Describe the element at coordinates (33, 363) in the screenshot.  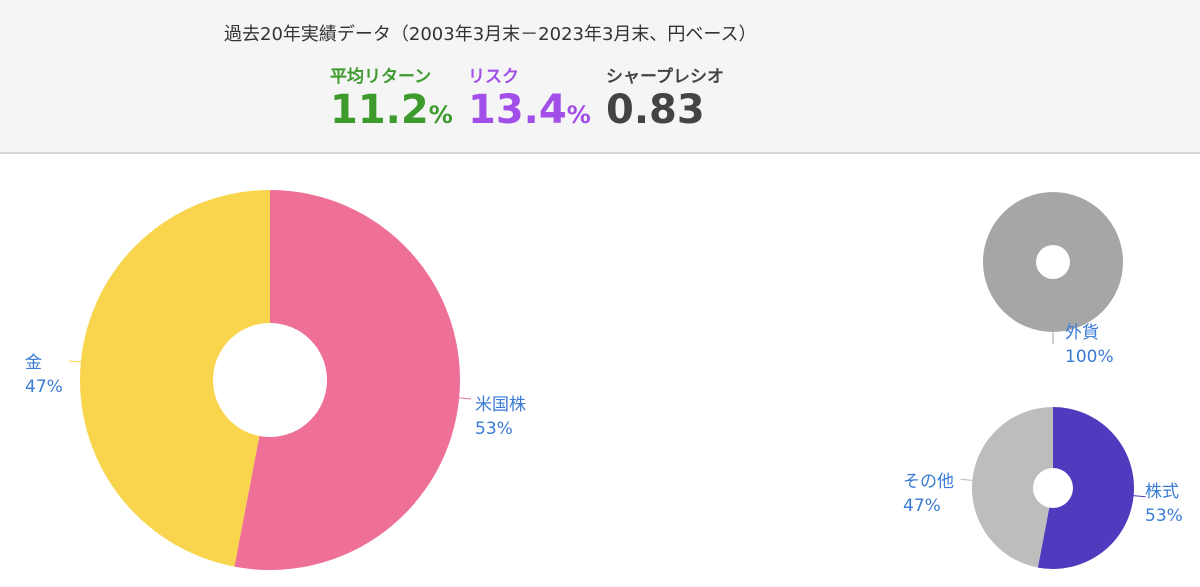
I see `slice-label: 金` at that location.